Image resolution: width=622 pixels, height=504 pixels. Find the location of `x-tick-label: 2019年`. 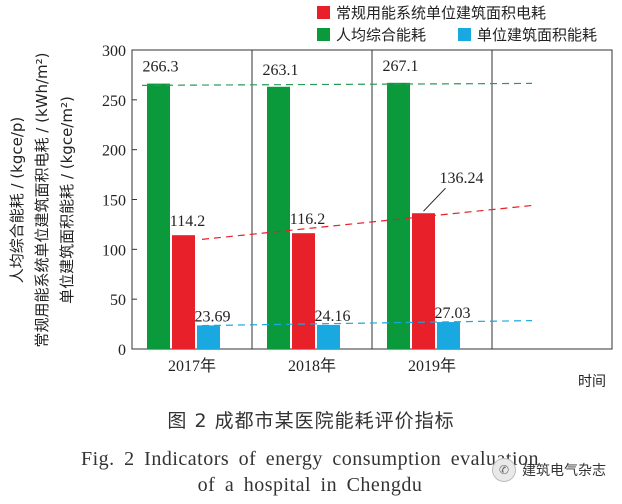

x-tick-label: 2019年 is located at coordinates (432, 366).